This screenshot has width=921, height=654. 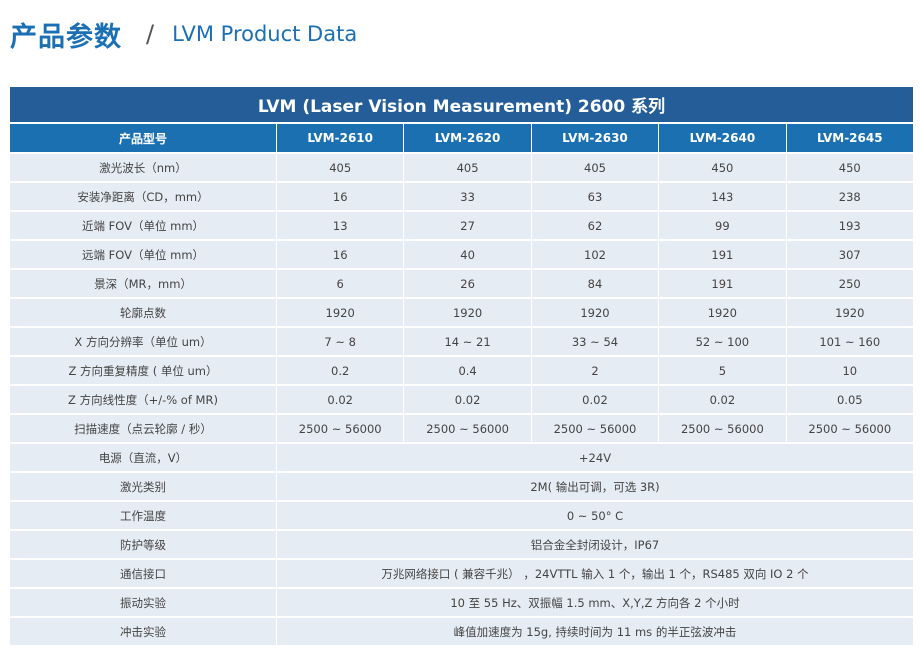 I want to click on cell-value: 33 ~ 54, so click(x=595, y=342).